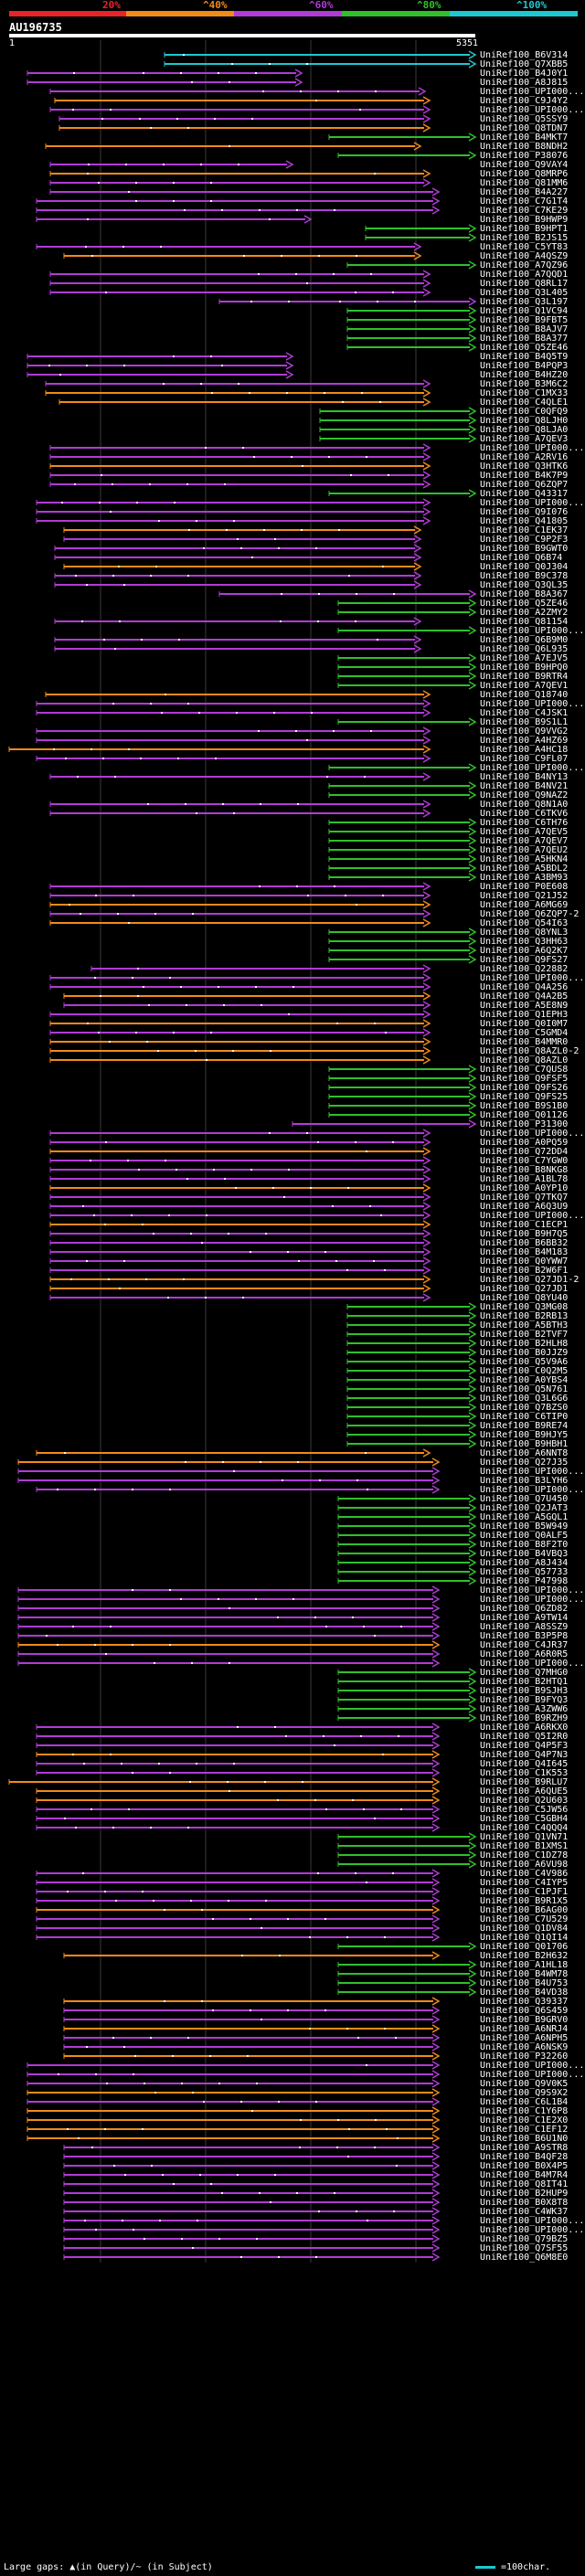  I want to click on hit-label-link: UniRef100_A8SSZ9, so click(524, 1627).